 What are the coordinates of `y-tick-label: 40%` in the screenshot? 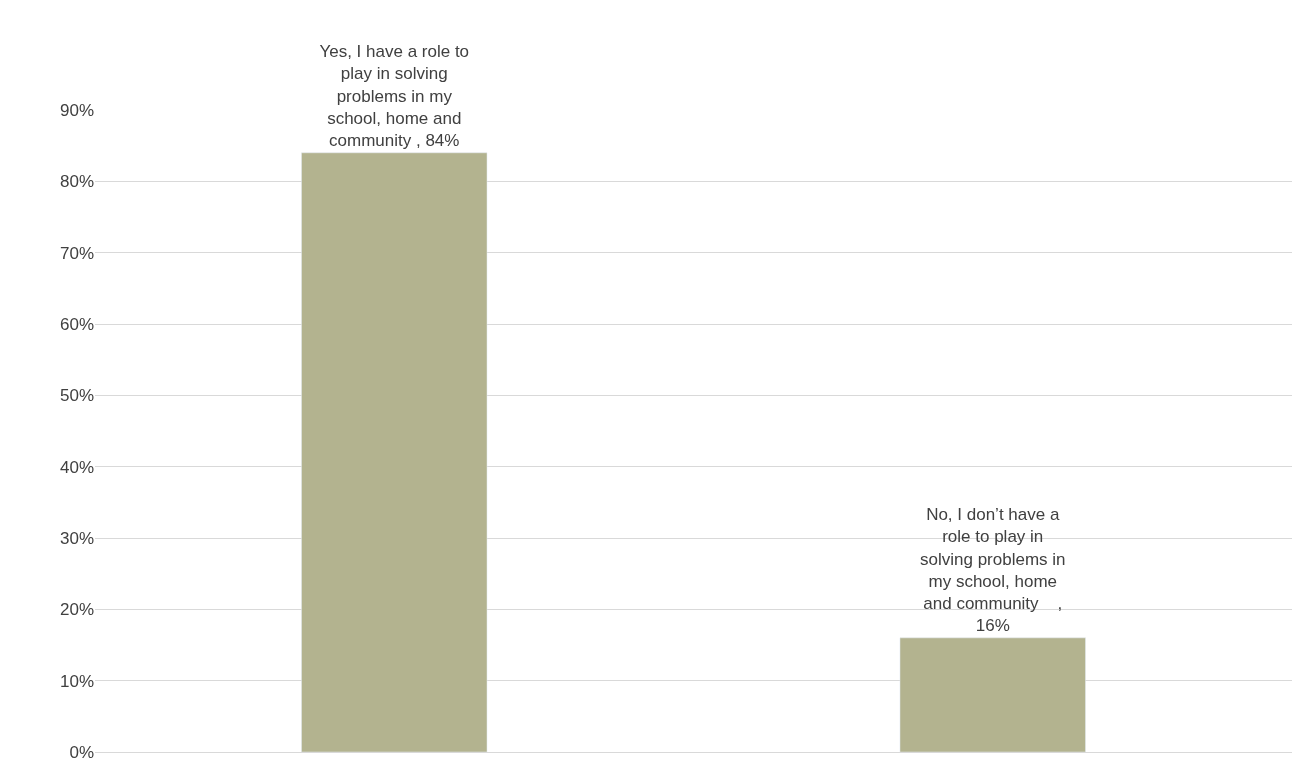 It's located at (76, 467).